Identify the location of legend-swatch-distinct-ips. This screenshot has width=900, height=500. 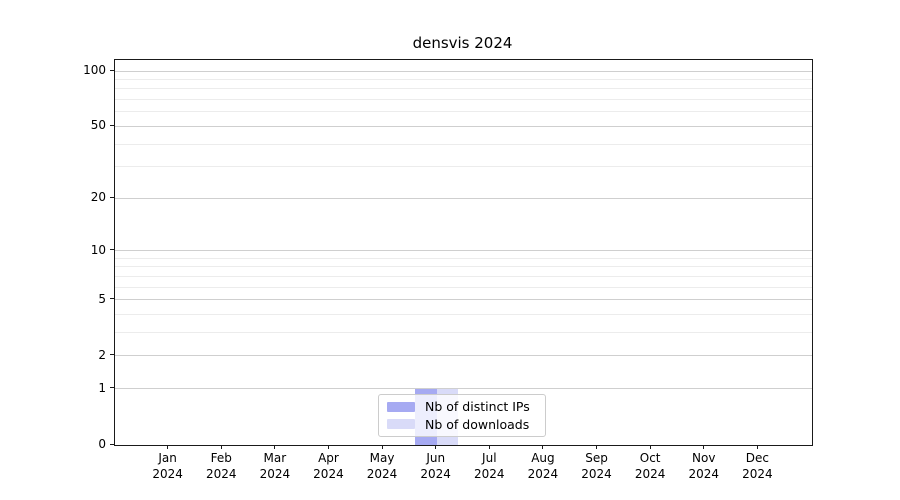
(401, 406).